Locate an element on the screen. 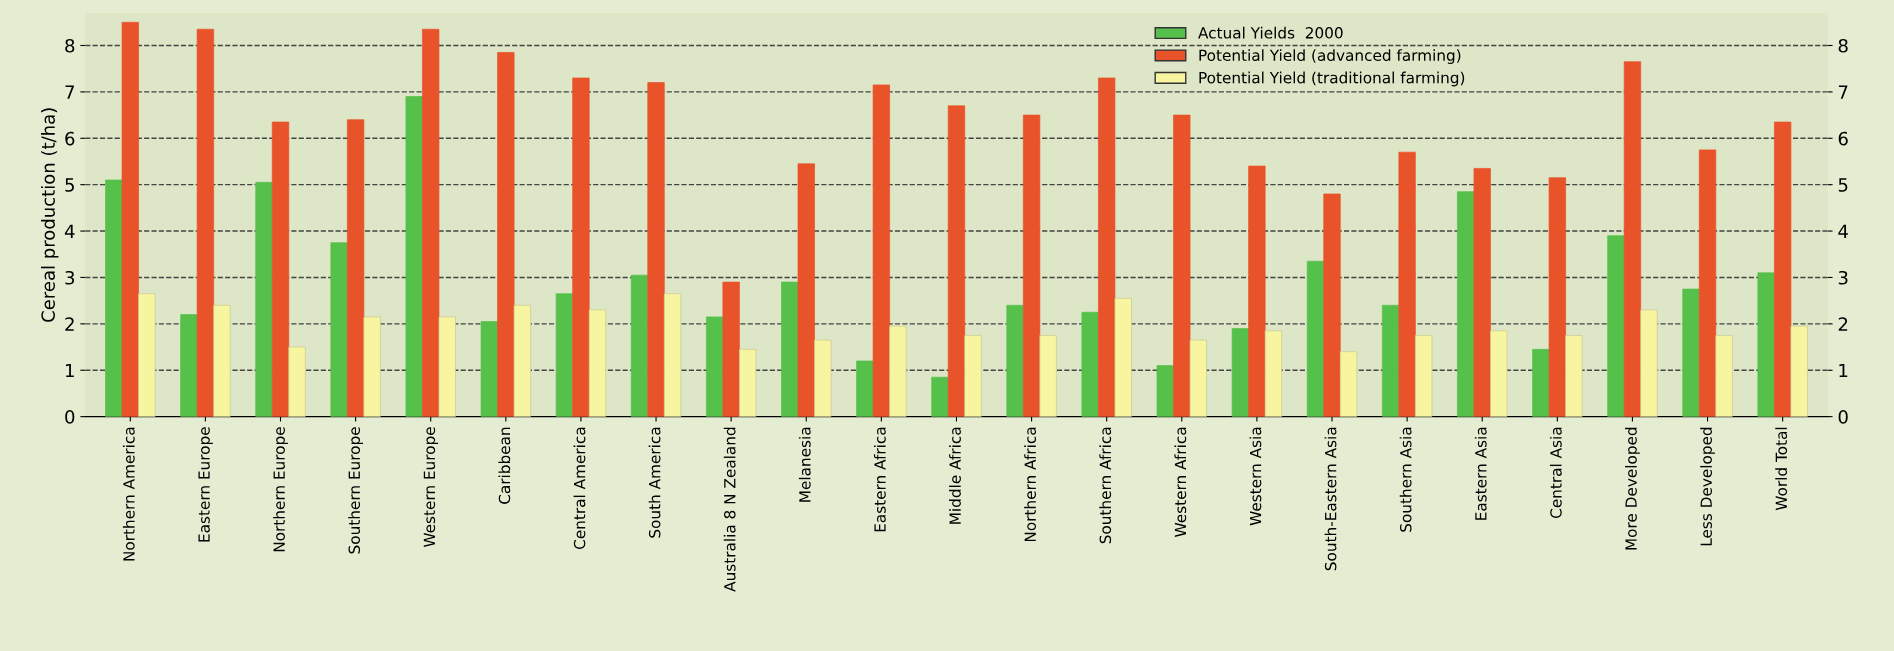  x-tick-label: World Total is located at coordinates (1781, 469).